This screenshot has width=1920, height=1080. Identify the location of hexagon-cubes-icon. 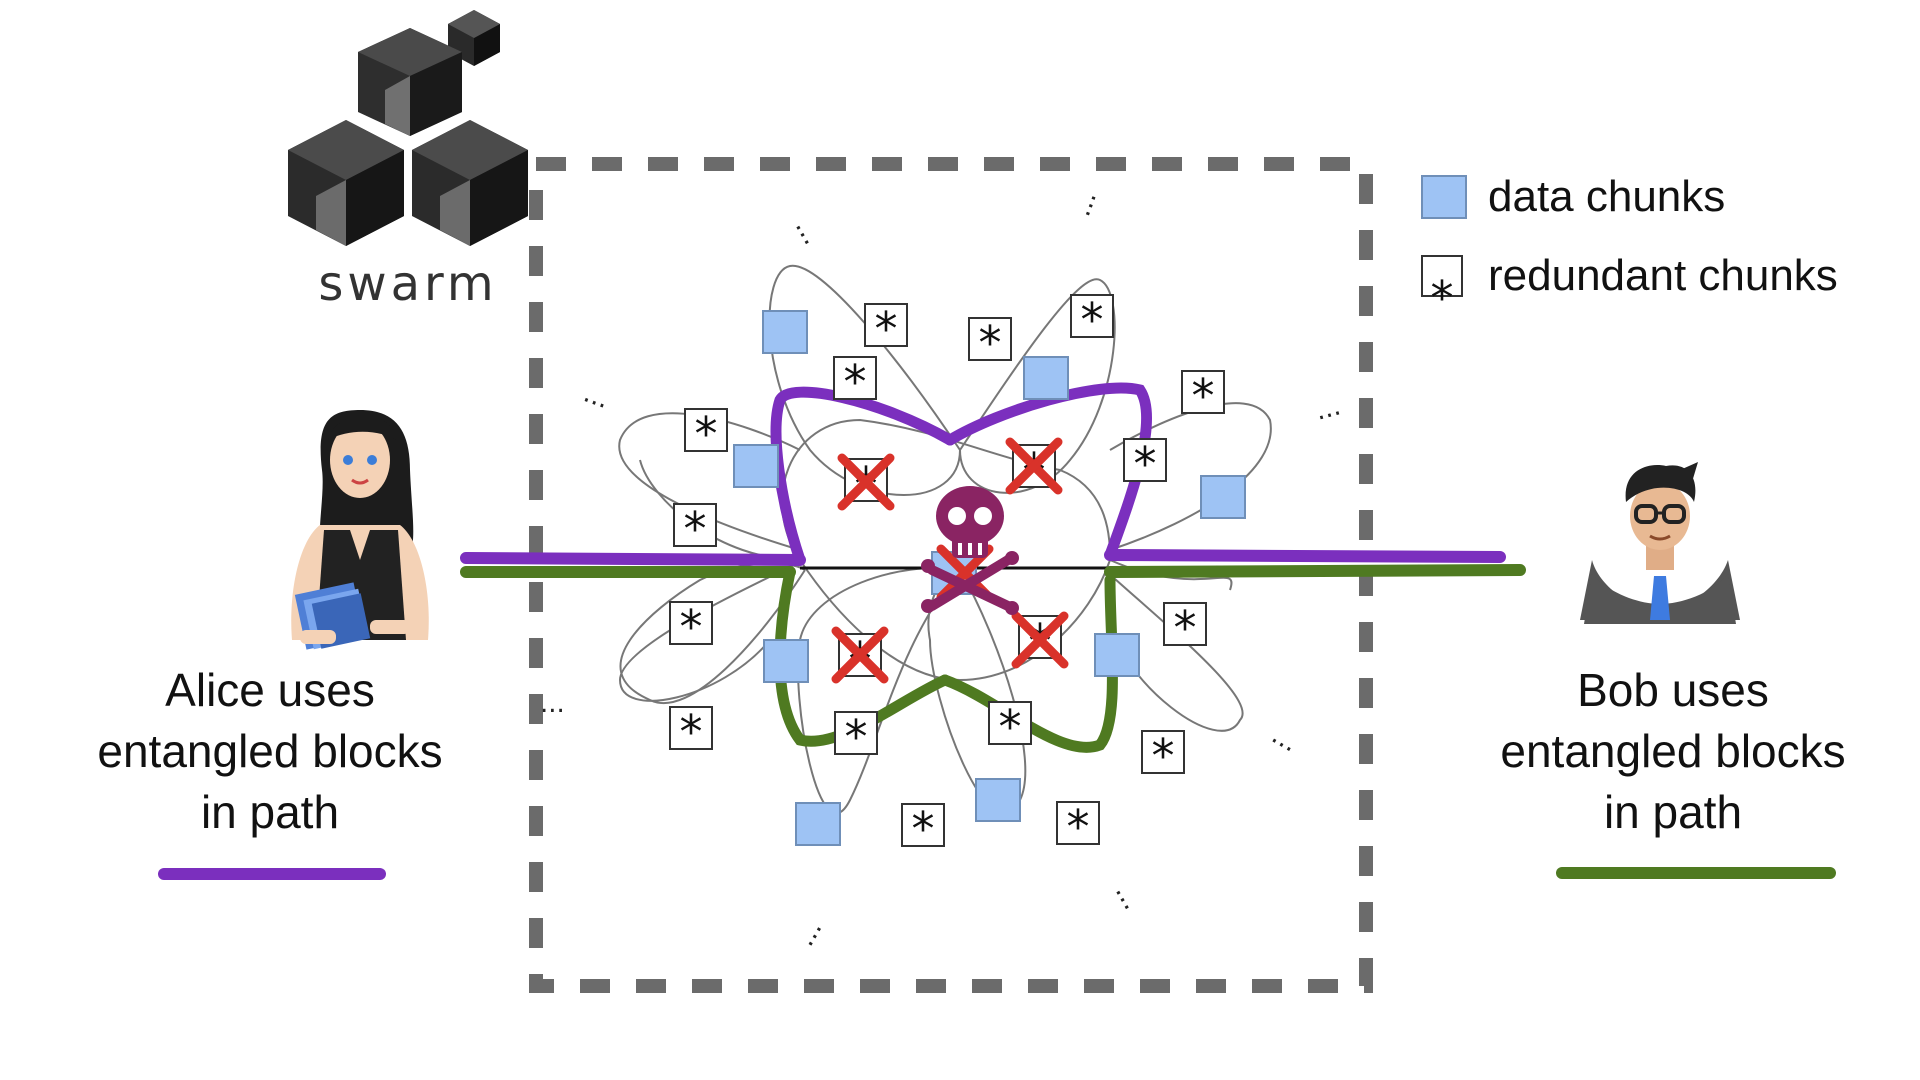
(408, 128).